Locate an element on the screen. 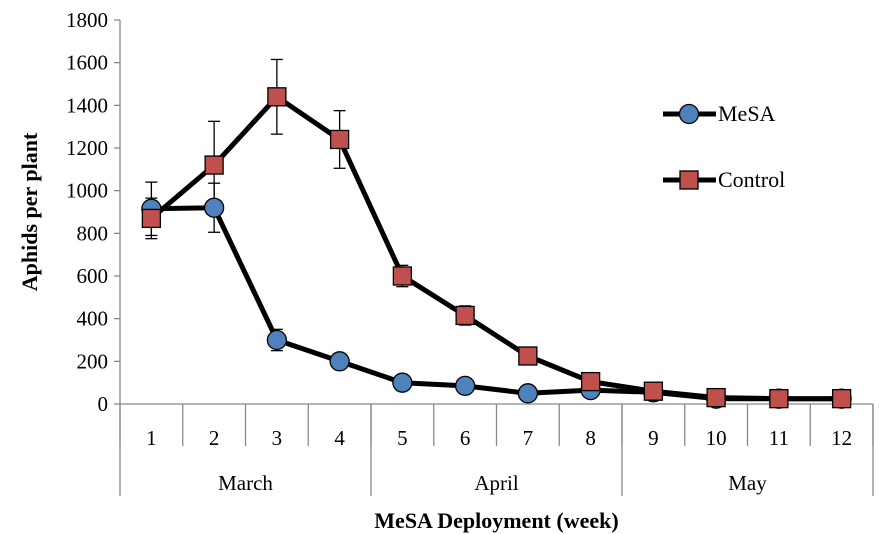  legend: MeSA Control is located at coordinates (724, 146).